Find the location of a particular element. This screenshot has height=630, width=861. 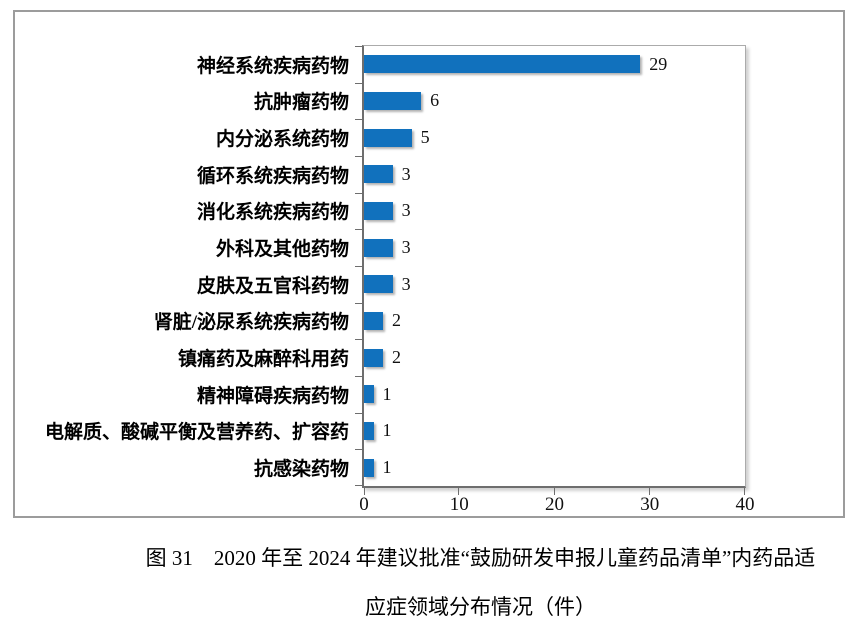

category-label: 神经系统疾病药物 is located at coordinates (272, 66).